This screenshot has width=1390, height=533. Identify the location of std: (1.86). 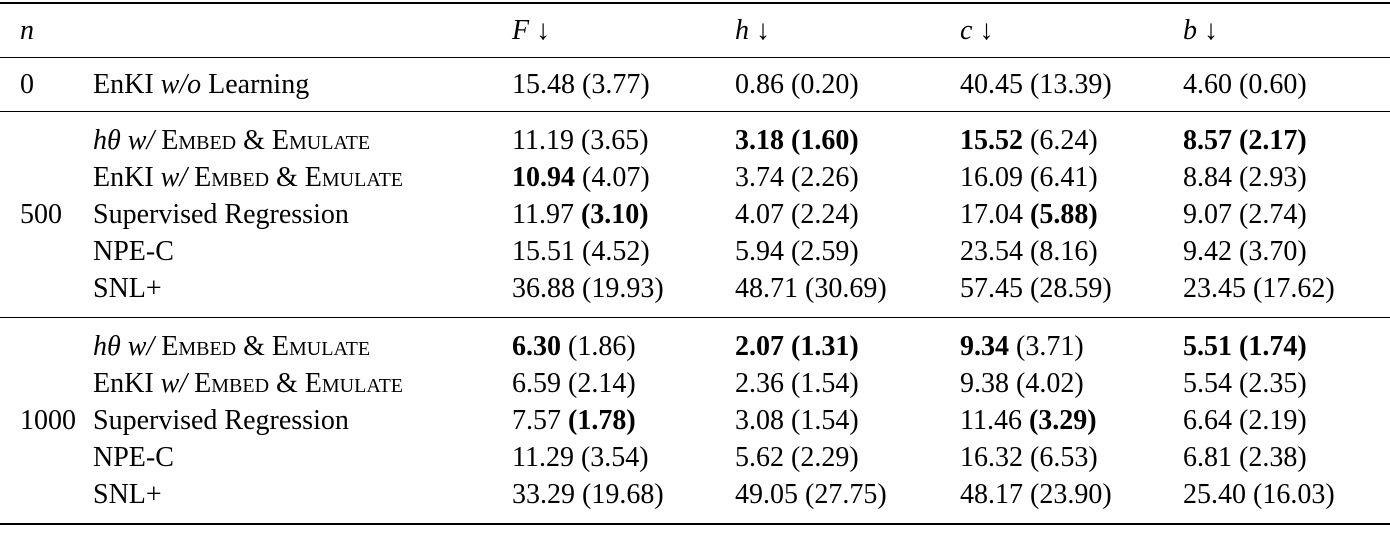
(602, 346).